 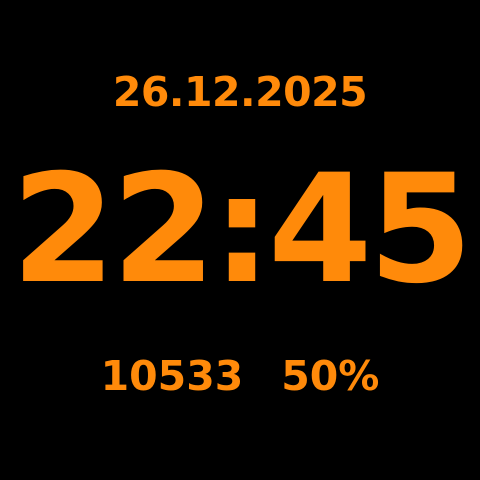 I want to click on stats-row: 10533 50%, so click(x=240, y=376).